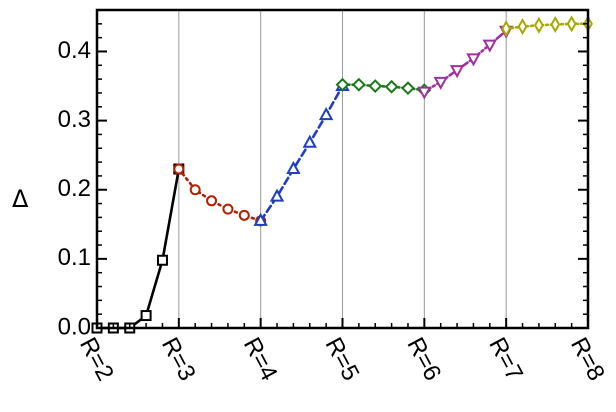 The height and width of the screenshot is (412, 616). What do you see at coordinates (423, 359) in the screenshot?
I see `x-tick-label: R=6` at bounding box center [423, 359].